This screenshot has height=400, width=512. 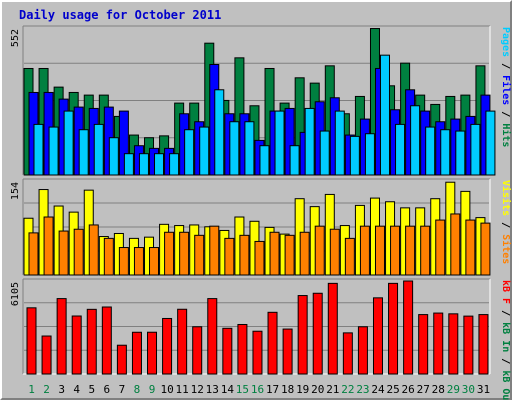 I want to click on x-tick-label: 21, so click(x=332, y=389).